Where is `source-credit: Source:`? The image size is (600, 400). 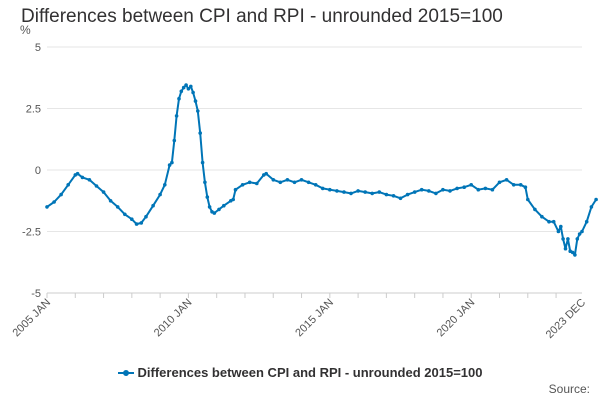
source-credit: Source: is located at coordinates (569, 389).